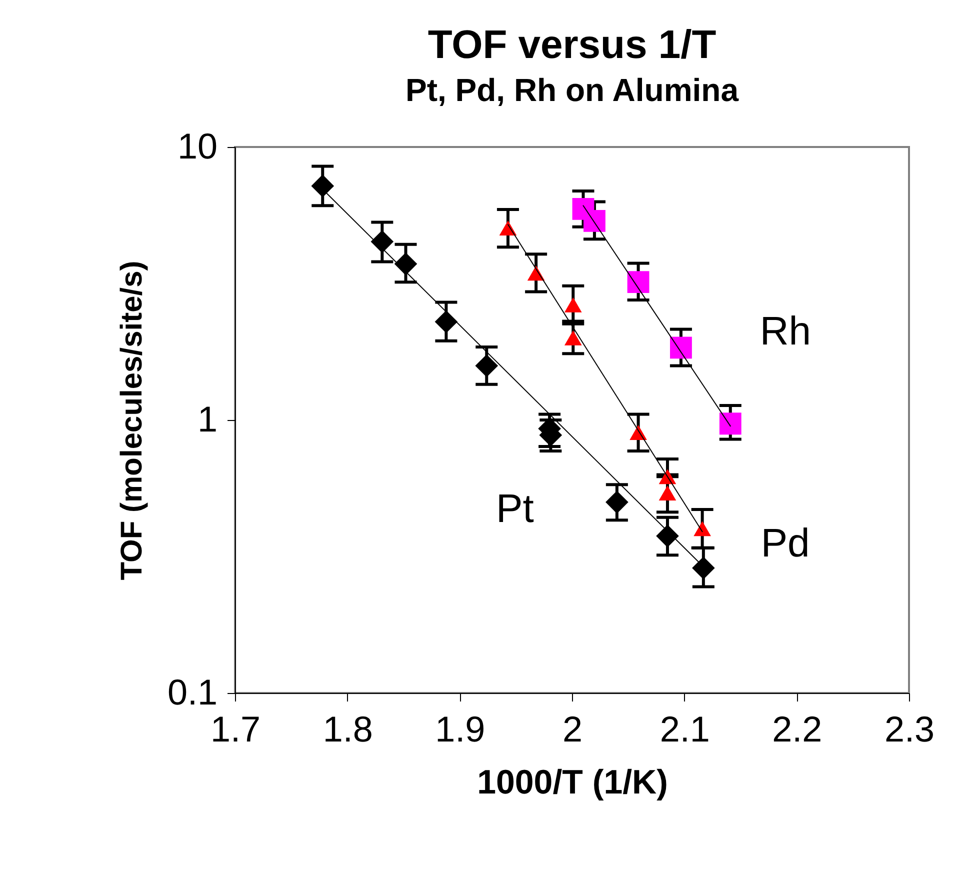  I want to click on y-tick-label: 1, so click(207, 419).